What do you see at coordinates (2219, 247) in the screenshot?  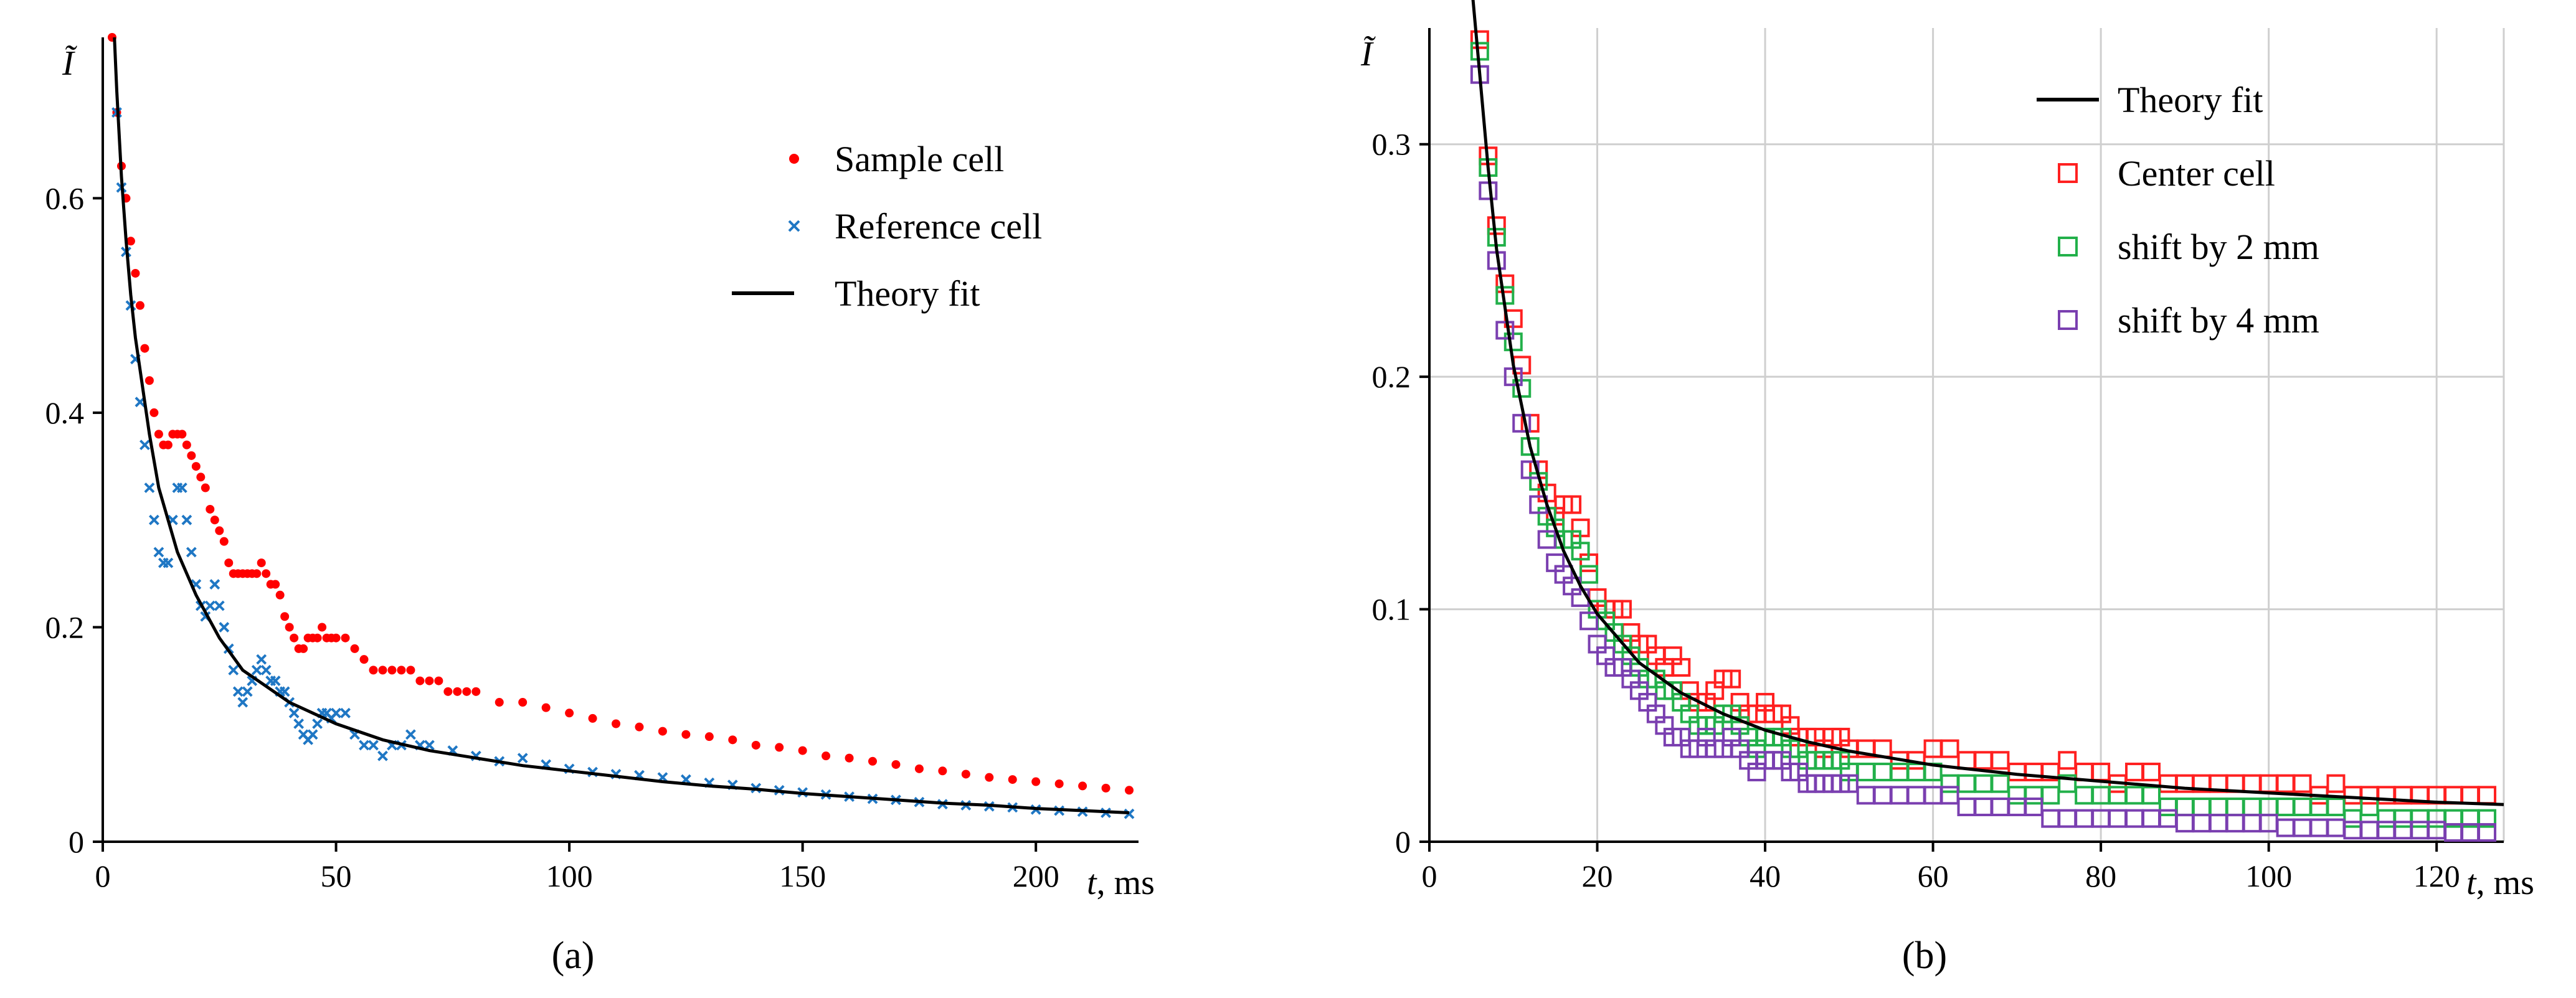 I see `panel-b-legend-label-2: shift by 2 mm` at bounding box center [2219, 247].